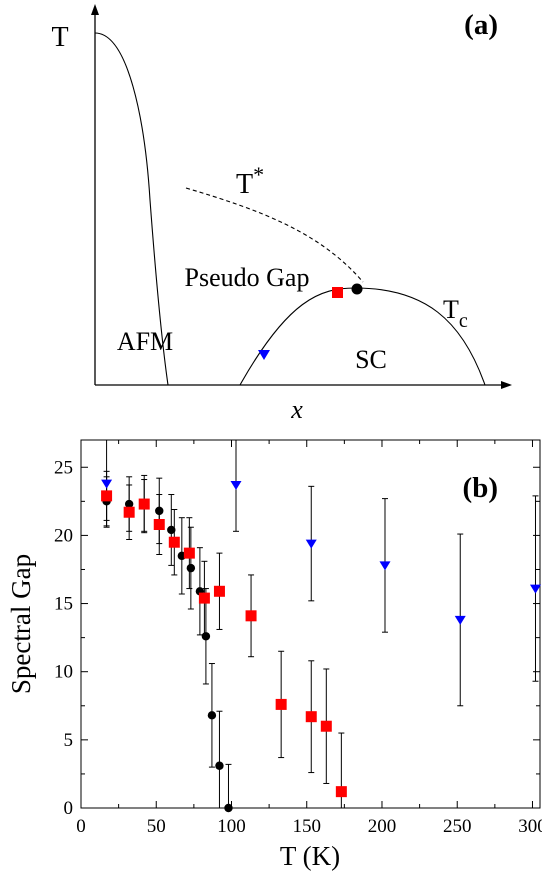 The width and height of the screenshot is (542, 876). What do you see at coordinates (382, 826) in the screenshot?
I see `x-tick-label: 200` at bounding box center [382, 826].